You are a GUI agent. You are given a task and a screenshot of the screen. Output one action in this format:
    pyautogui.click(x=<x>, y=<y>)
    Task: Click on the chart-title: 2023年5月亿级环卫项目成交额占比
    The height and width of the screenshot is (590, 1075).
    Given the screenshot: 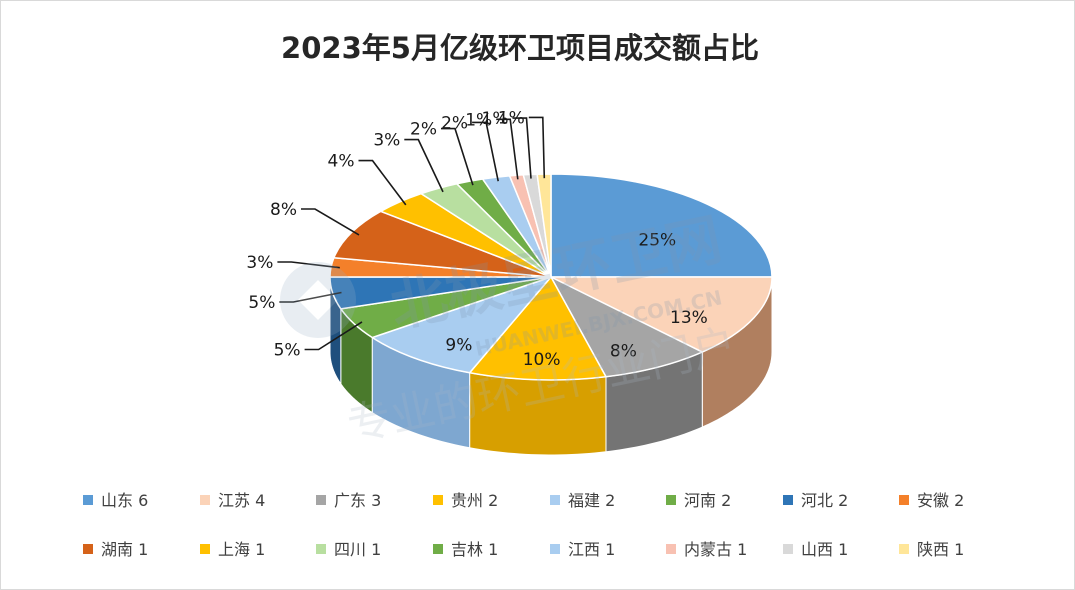 What is the action you would take?
    pyautogui.click(x=520, y=48)
    